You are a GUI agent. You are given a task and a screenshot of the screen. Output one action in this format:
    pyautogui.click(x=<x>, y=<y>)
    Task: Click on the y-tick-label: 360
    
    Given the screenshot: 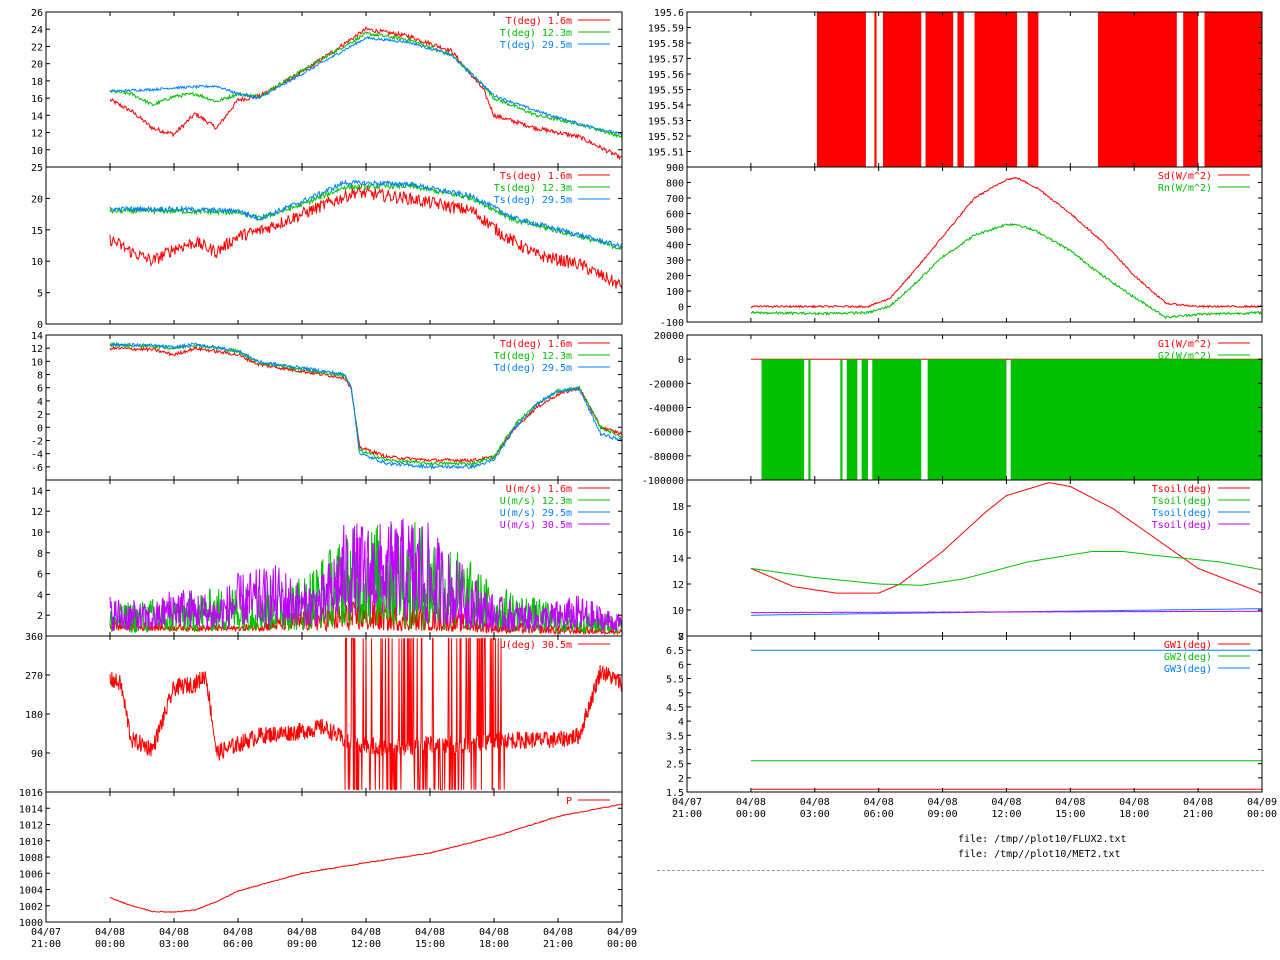 What is the action you would take?
    pyautogui.click(x=34, y=637)
    